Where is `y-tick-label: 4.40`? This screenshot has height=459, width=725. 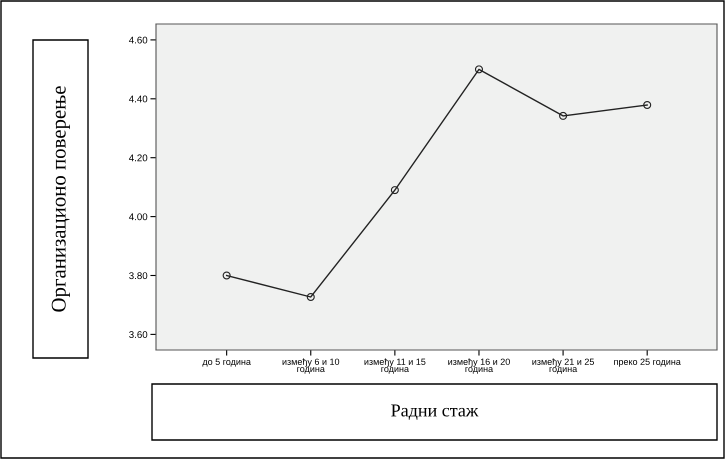
y-tick-label: 4.40 is located at coordinates (138, 99).